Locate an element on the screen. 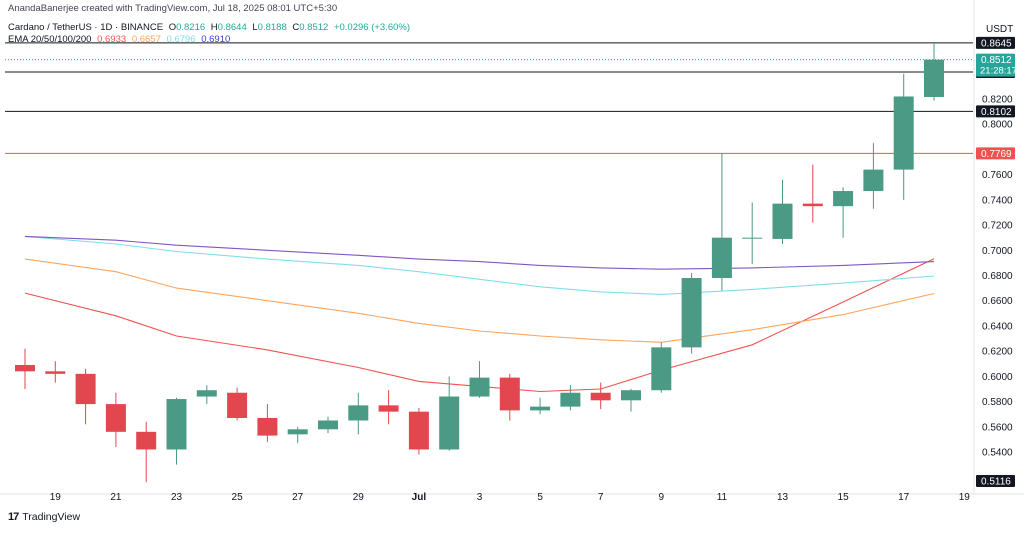 This screenshot has width=1024, height=533. y-tick-label: 0.6600 is located at coordinates (997, 301).